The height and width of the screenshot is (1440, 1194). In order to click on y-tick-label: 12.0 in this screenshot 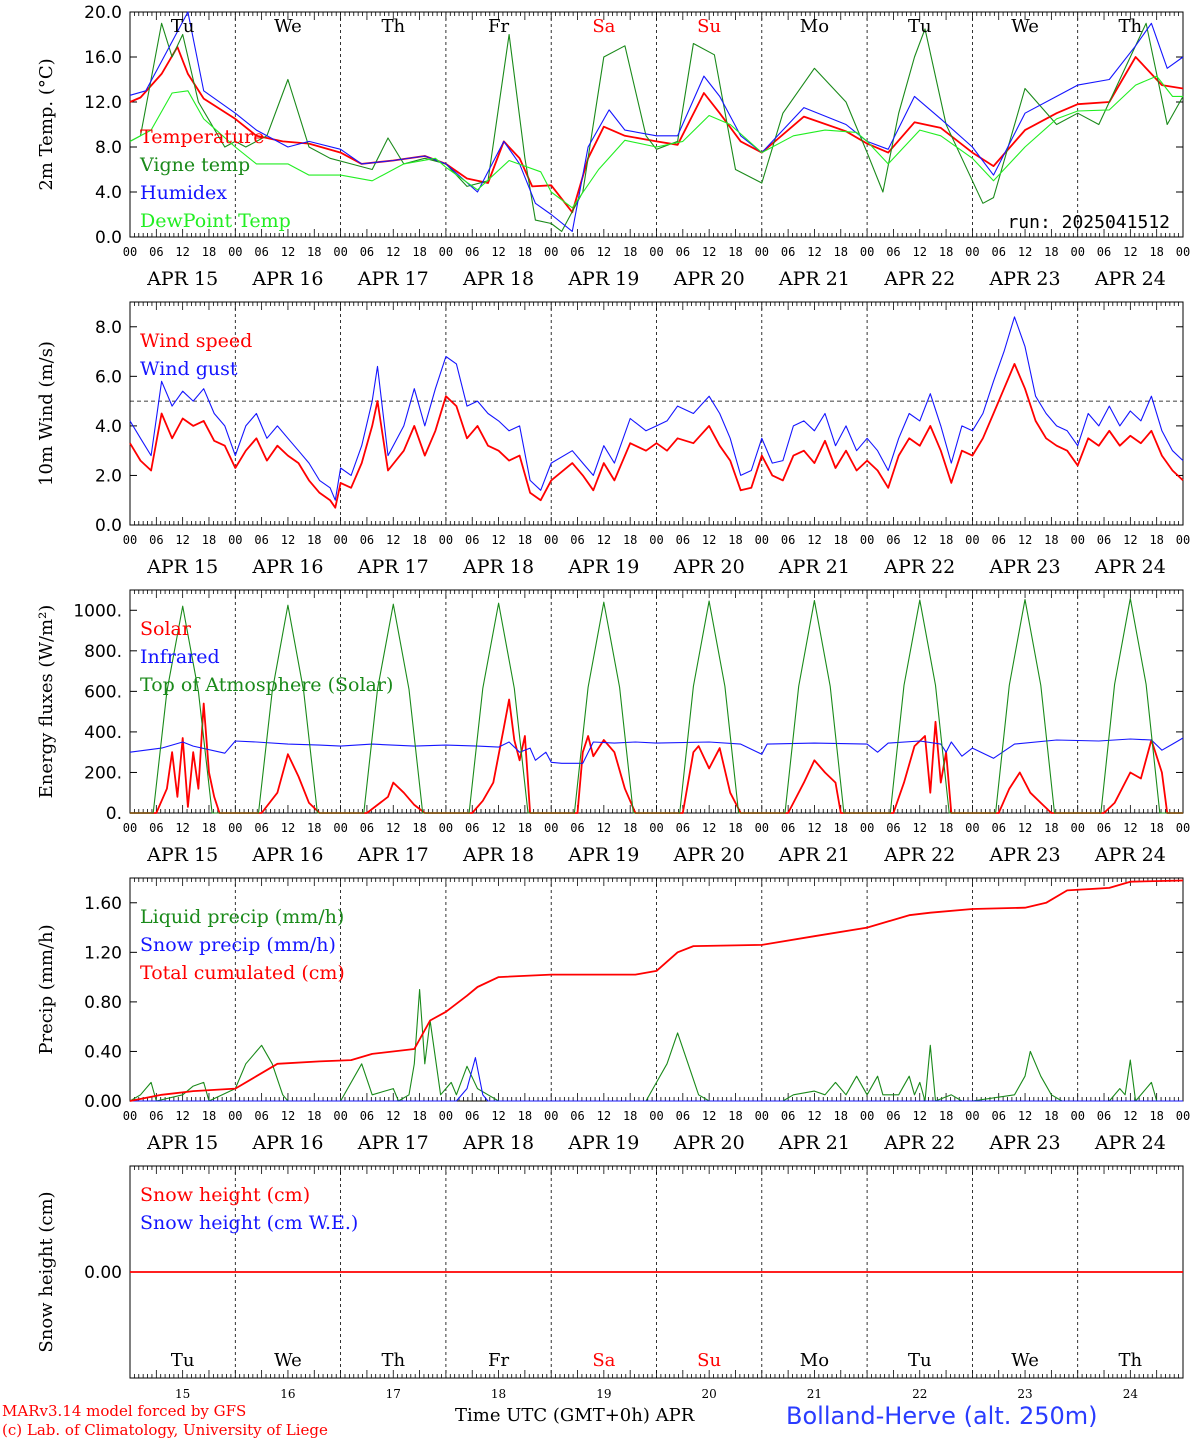, I will do `click(103, 103)`.